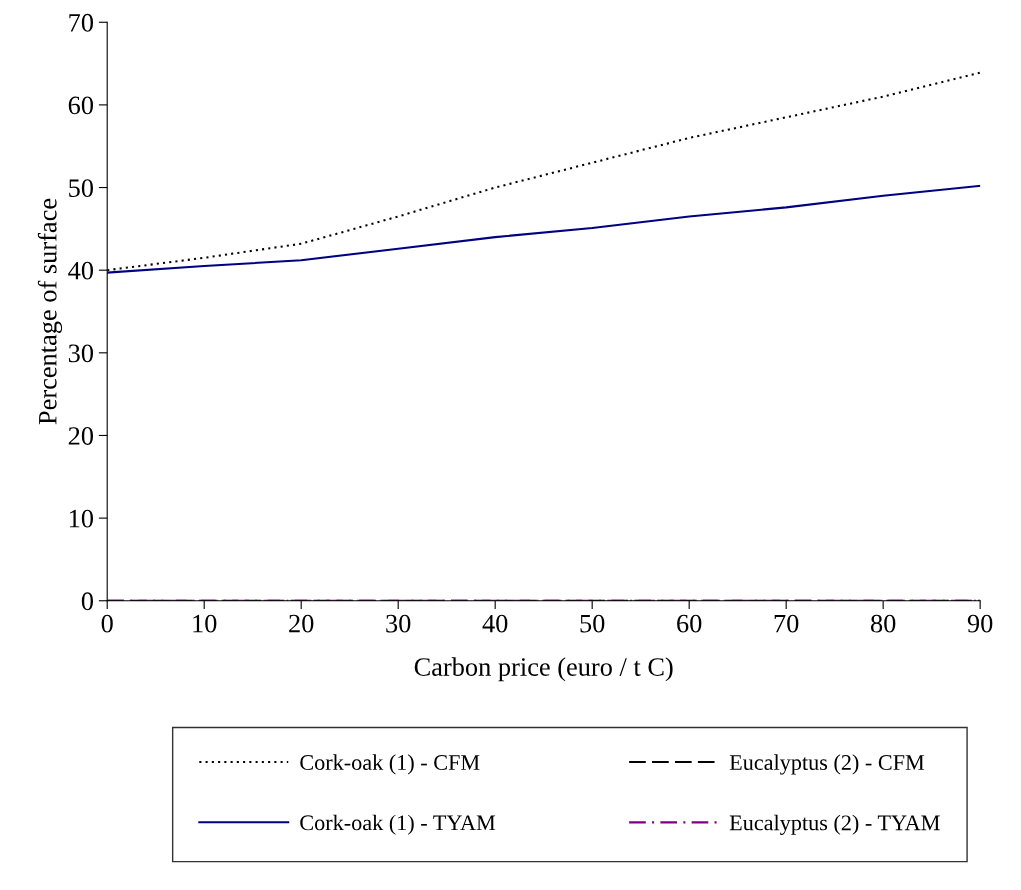 The width and height of the screenshot is (1021, 890). What do you see at coordinates (980, 623) in the screenshot?
I see `x-tick-label: 90` at bounding box center [980, 623].